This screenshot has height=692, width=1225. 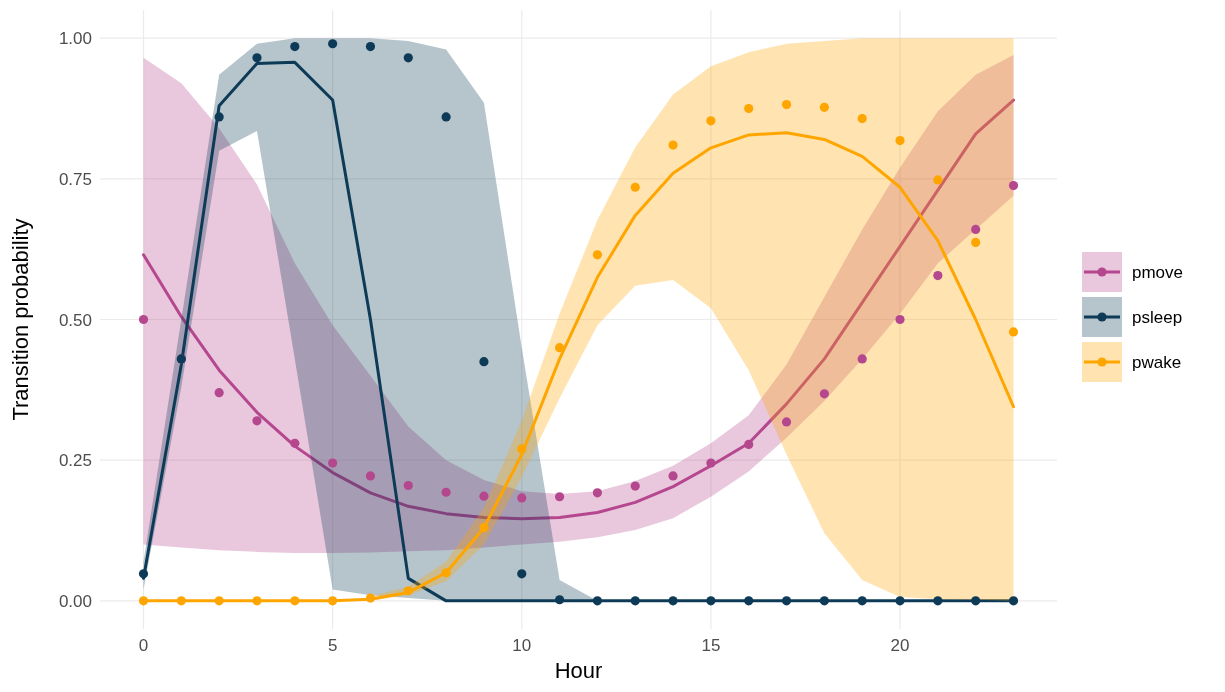 What do you see at coordinates (578, 670) in the screenshot?
I see `x-axis-title: Hour` at bounding box center [578, 670].